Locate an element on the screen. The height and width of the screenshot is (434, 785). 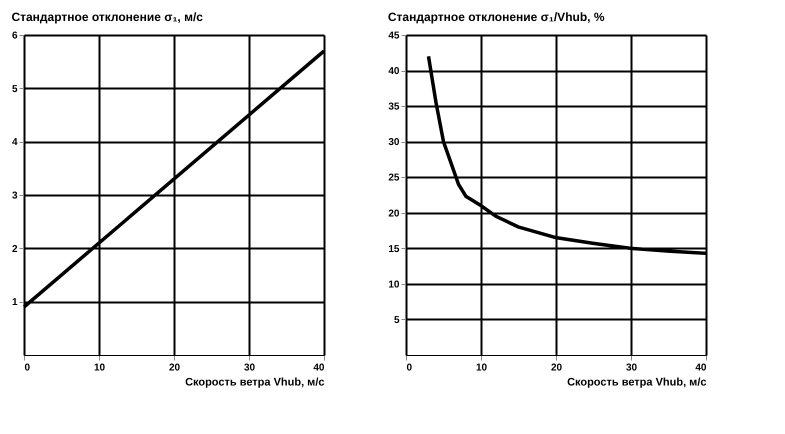
y-tick-label: 40 is located at coordinates (394, 72).